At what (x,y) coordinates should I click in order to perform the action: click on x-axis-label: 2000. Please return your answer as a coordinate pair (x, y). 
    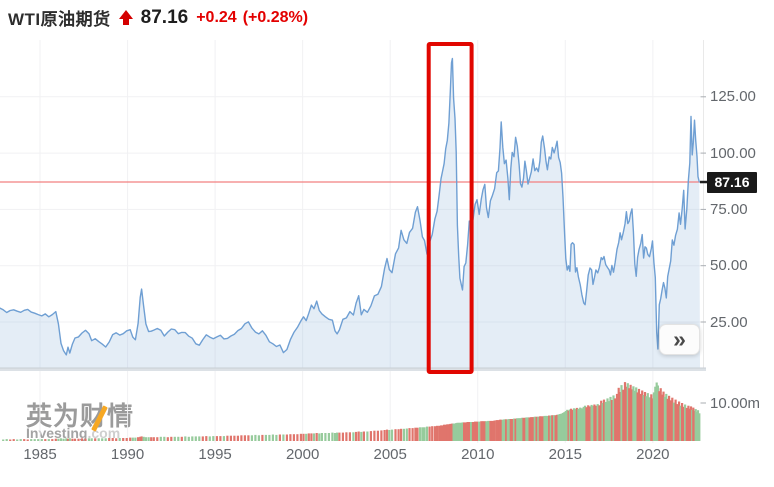
    Looking at the image, I should click on (302, 454).